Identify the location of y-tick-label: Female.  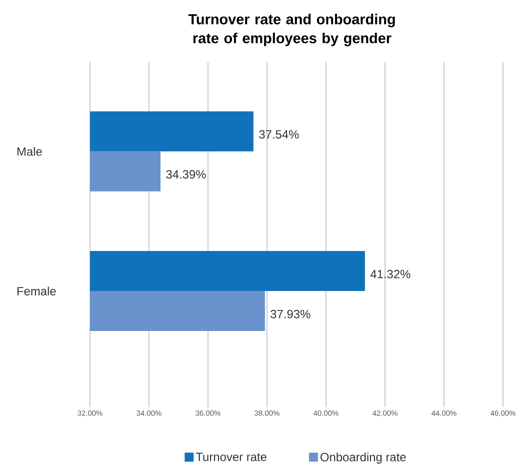
(36, 291).